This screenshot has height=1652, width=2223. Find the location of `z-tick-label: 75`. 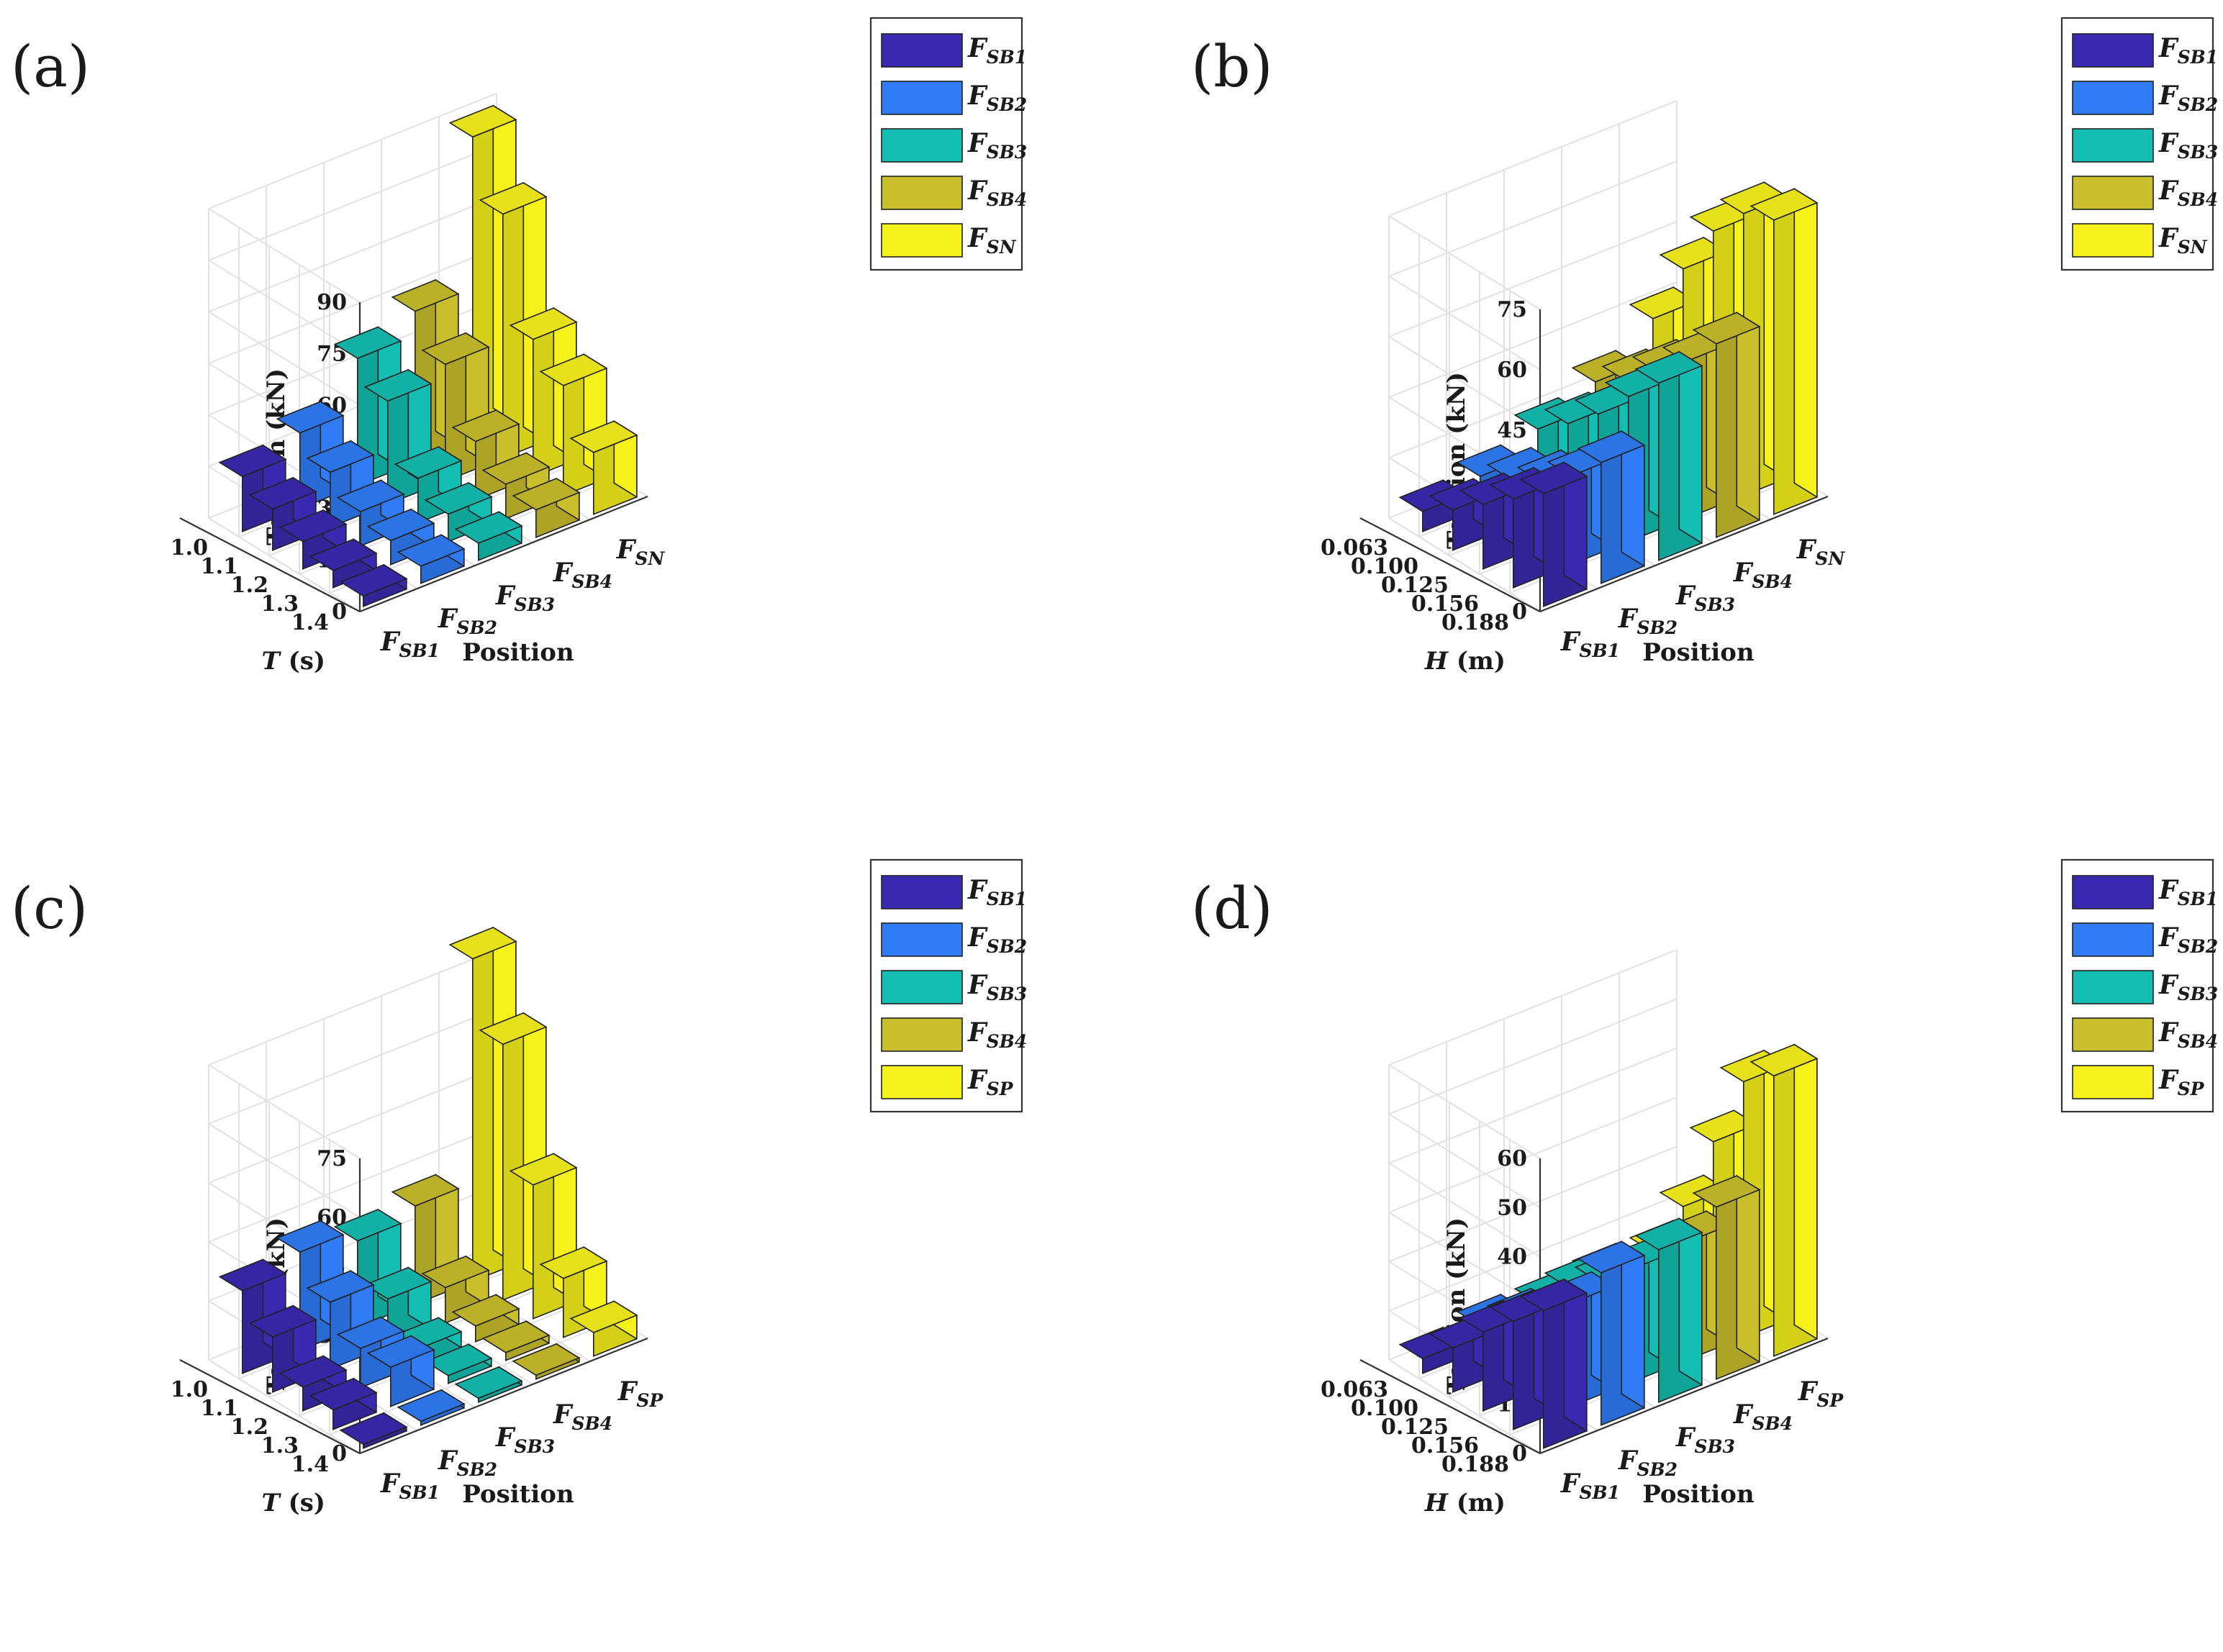

z-tick-label: 75 is located at coordinates (1512, 309).